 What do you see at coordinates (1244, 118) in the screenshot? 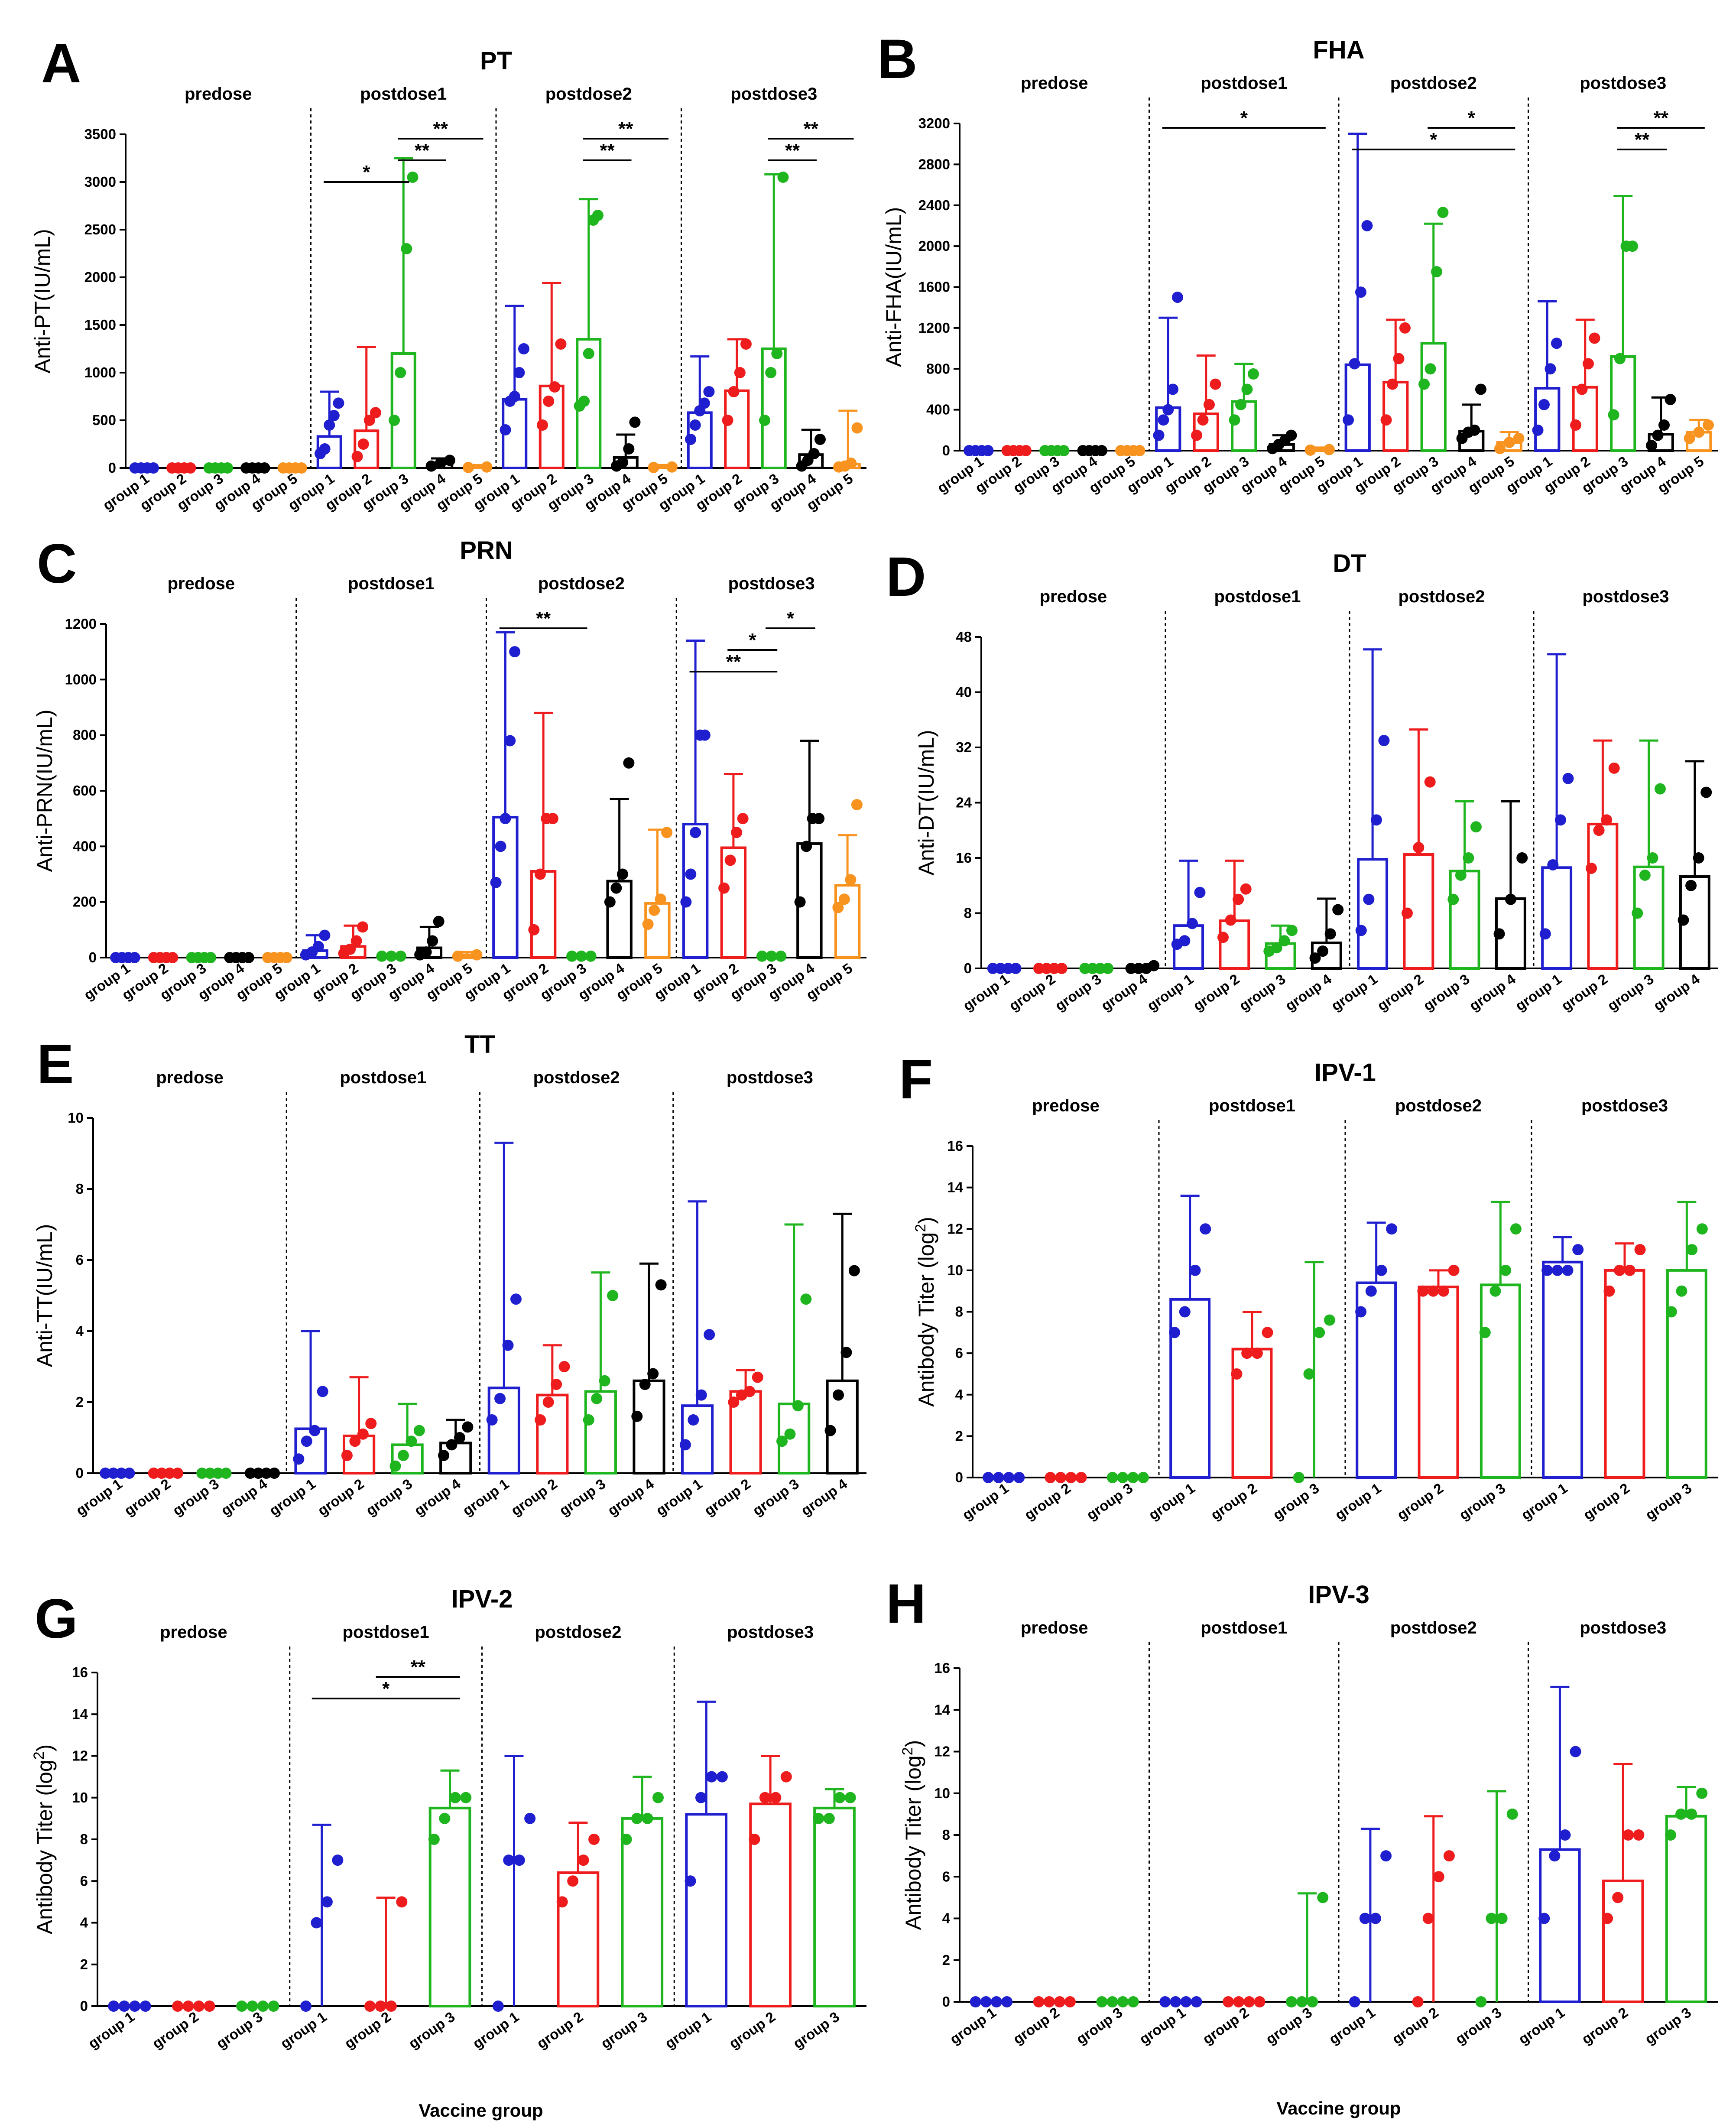
I see `significance-label: *` at bounding box center [1244, 118].